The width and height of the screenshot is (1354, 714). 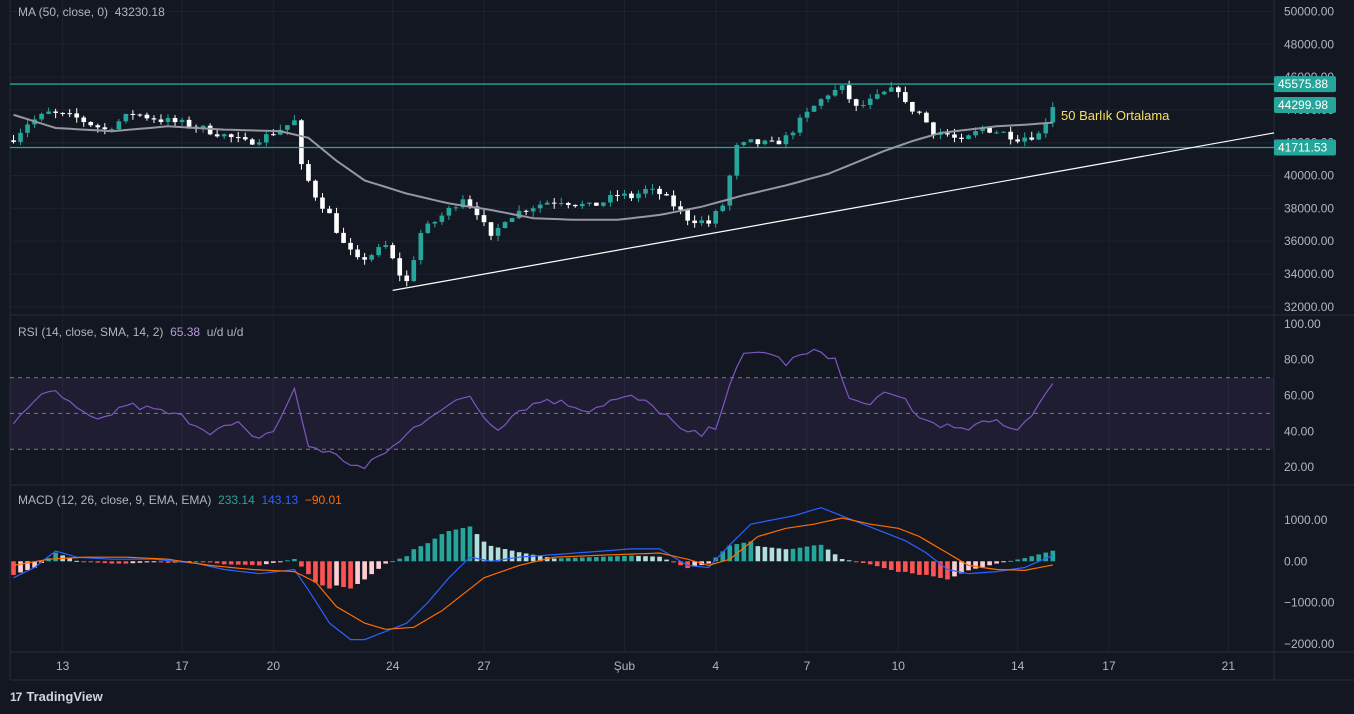 What do you see at coordinates (1309, 644) in the screenshot?
I see `macd-tick-label: −2000.00` at bounding box center [1309, 644].